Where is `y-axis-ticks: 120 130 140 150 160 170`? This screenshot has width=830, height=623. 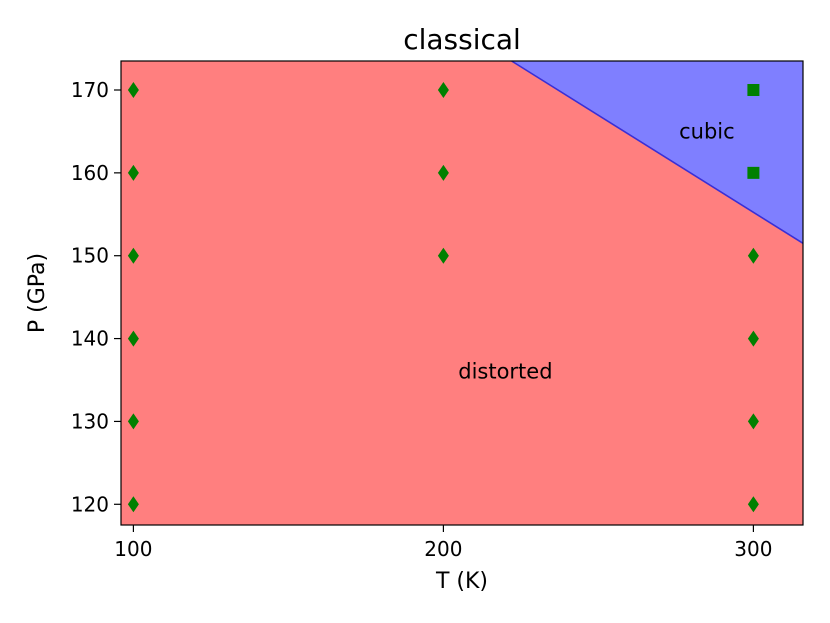 y-axis-ticks: 120 130 140 150 160 170 is located at coordinates (96, 297).